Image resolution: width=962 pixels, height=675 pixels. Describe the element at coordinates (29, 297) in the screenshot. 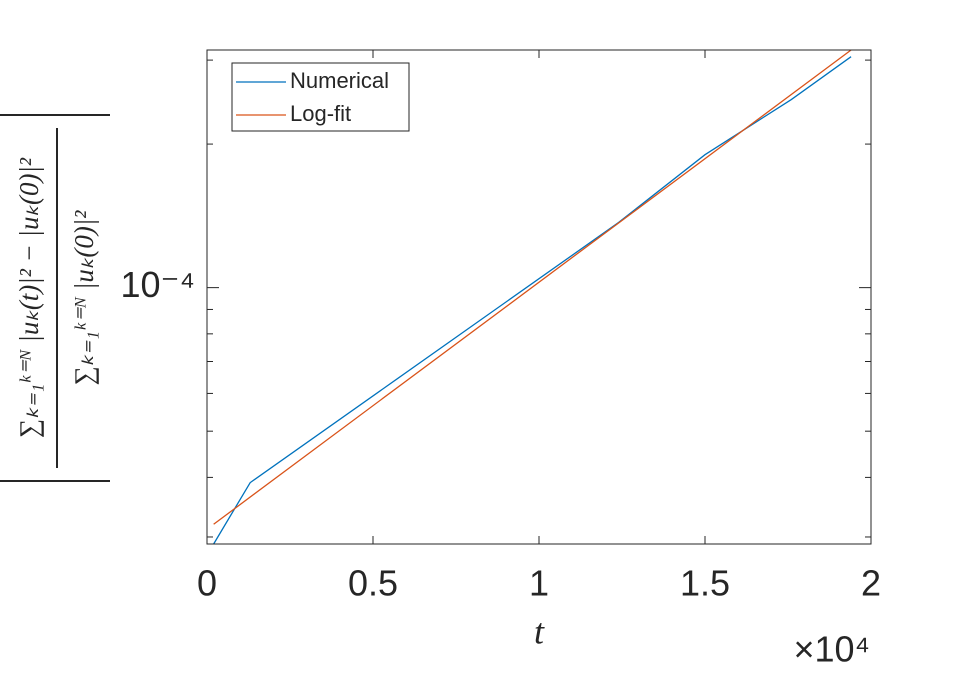

I see `y-label-numerator: ∑ₖ₌₁ᵏ⁼ᴺ |uₖ(t)|² − |uₖ(0)|²` at that location.